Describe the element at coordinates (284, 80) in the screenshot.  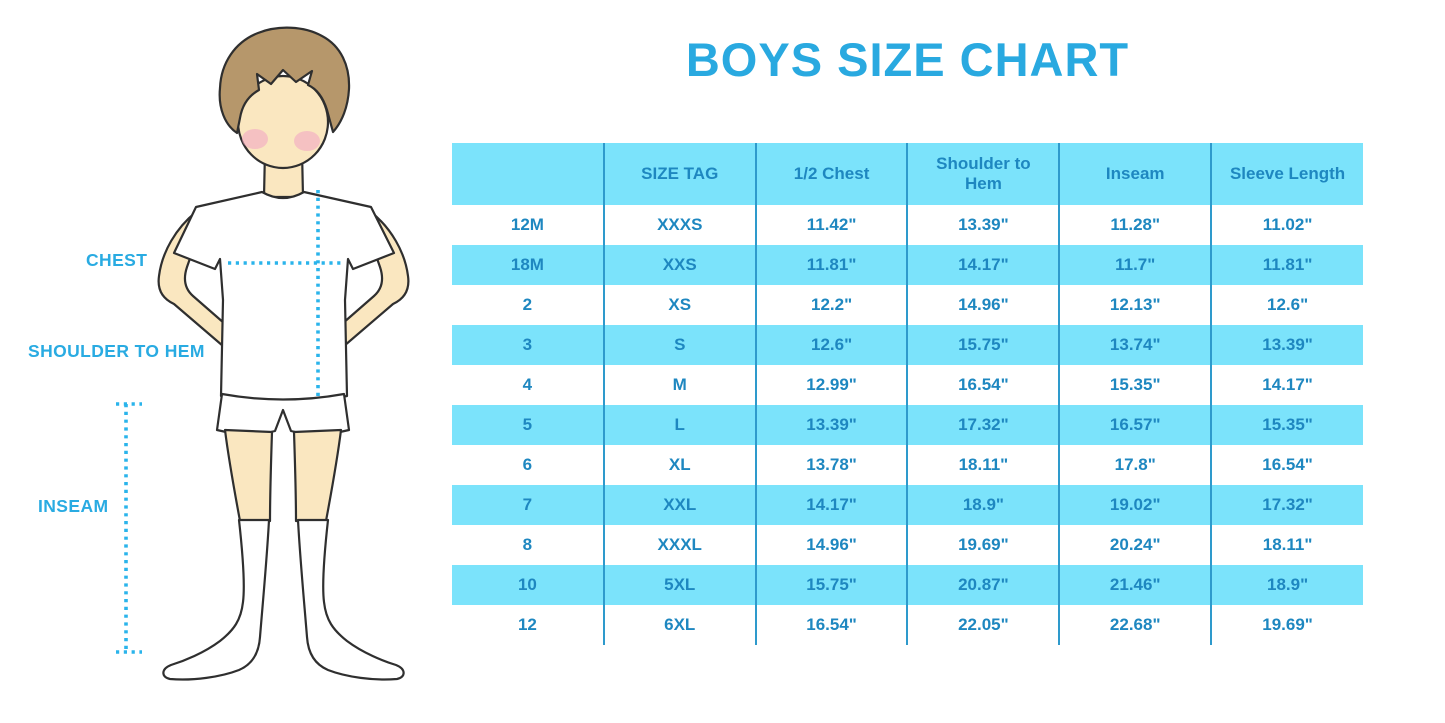
I see `hair-shape` at that location.